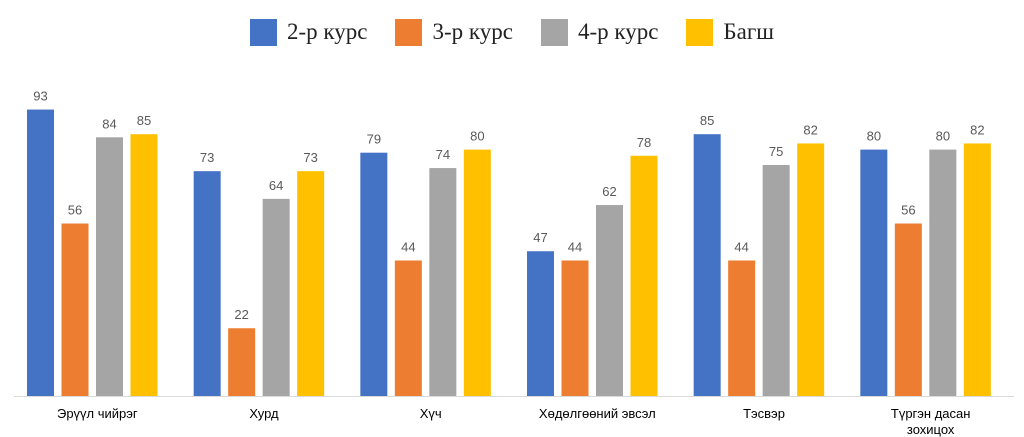 This screenshot has width=1024, height=437. What do you see at coordinates (40, 96) in the screenshot?
I see `data-label: 93` at bounding box center [40, 96].